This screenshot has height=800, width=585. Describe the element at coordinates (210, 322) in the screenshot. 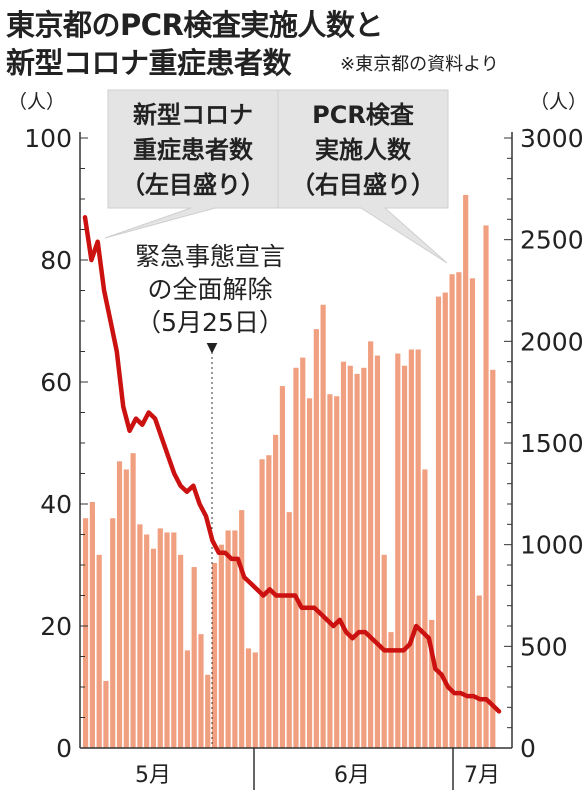

I see `annotation-text-line-2: （5月25日）` at that location.